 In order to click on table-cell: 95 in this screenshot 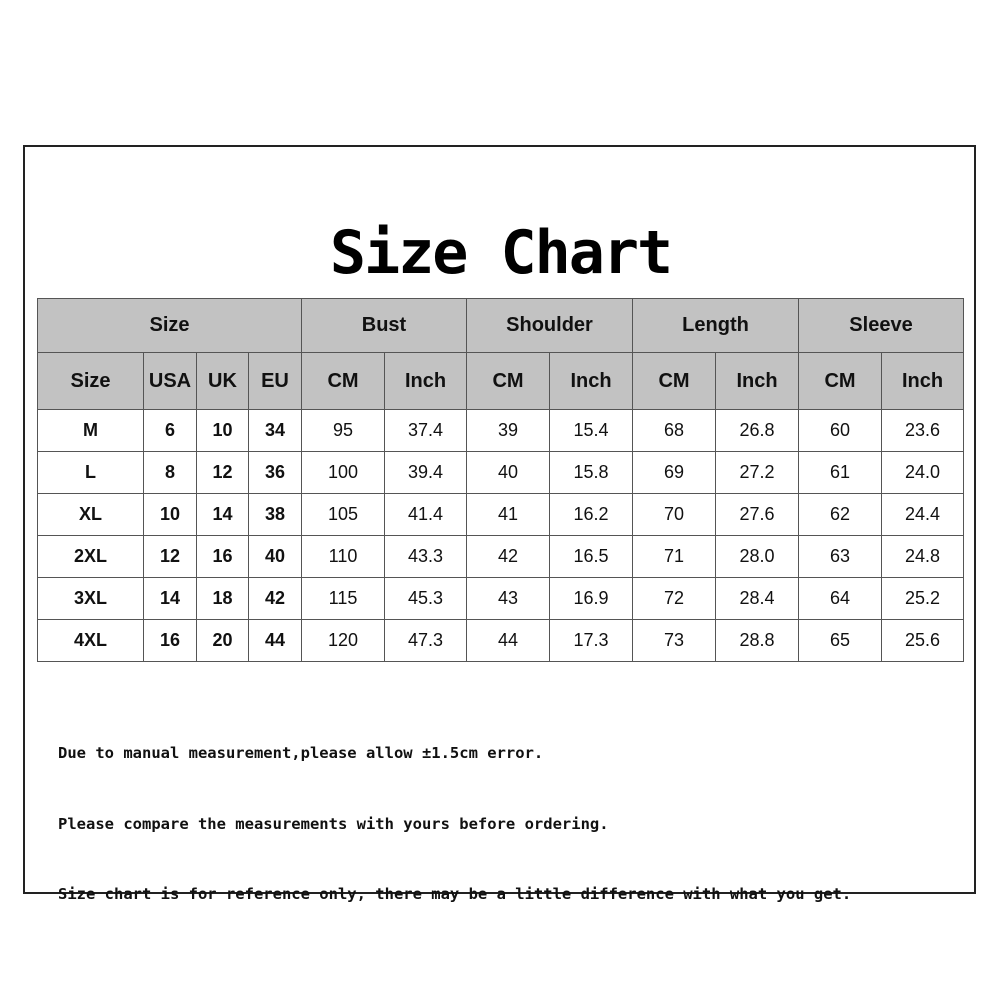, I will do `click(343, 430)`.